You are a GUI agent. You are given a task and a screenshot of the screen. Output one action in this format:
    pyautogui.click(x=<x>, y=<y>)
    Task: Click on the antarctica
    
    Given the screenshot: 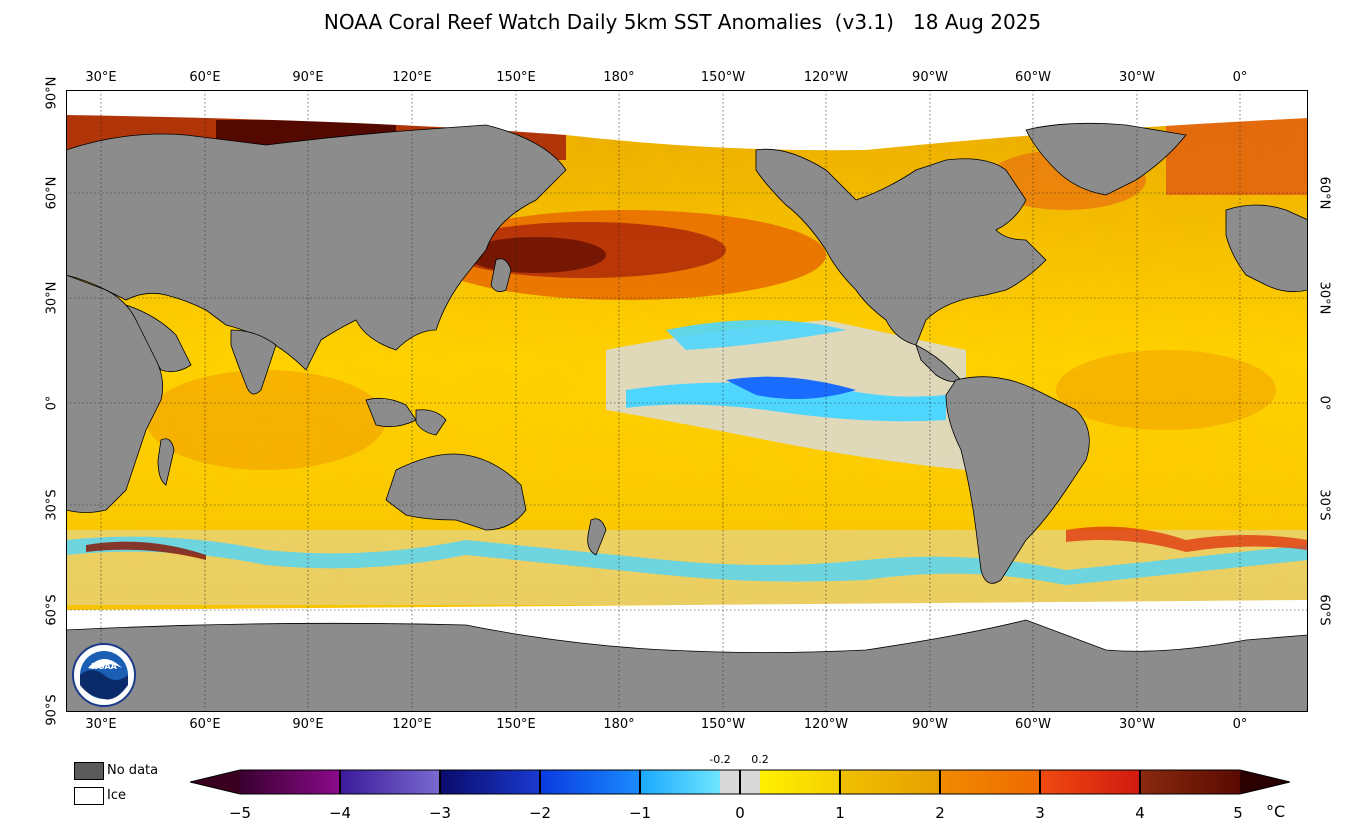 What is the action you would take?
    pyautogui.click(x=687, y=665)
    